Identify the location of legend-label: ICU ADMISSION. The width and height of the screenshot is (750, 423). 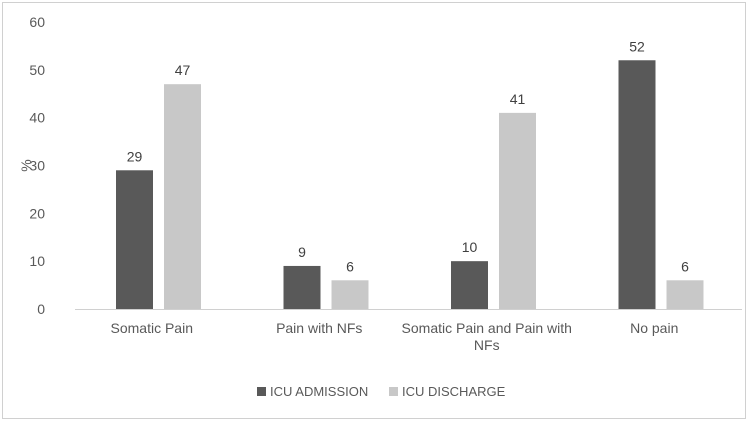
(319, 391).